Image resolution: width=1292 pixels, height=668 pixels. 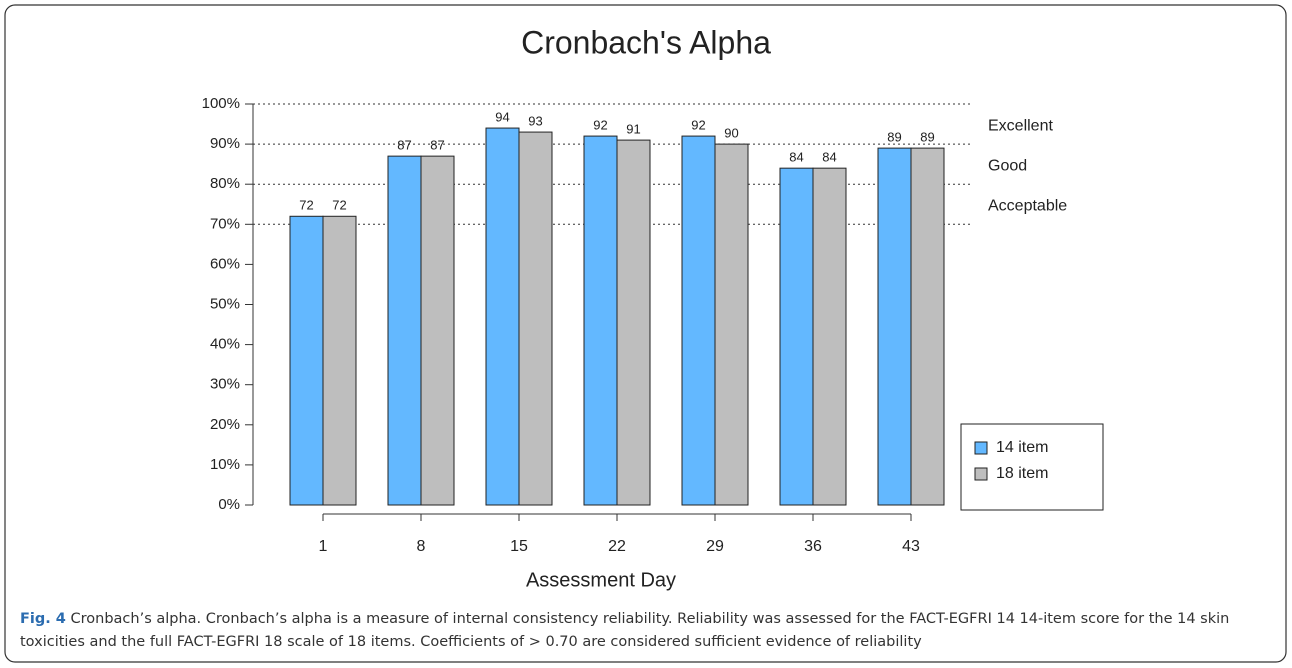 What do you see at coordinates (1022, 447) in the screenshot?
I see `legend-label: 14 item` at bounding box center [1022, 447].